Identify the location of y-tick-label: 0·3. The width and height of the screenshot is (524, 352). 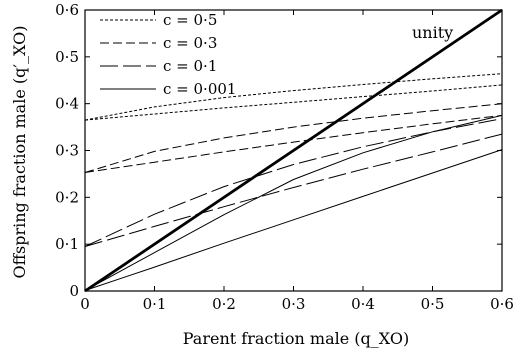
(67, 151).